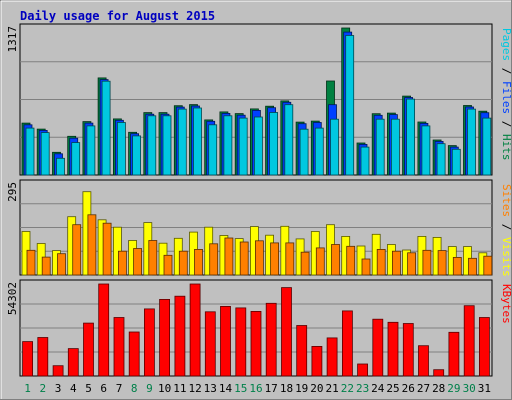 Image resolution: width=512 pixels, height=400 pixels. I want to click on panel-hits-legend-part-3: /, so click(506, 124).